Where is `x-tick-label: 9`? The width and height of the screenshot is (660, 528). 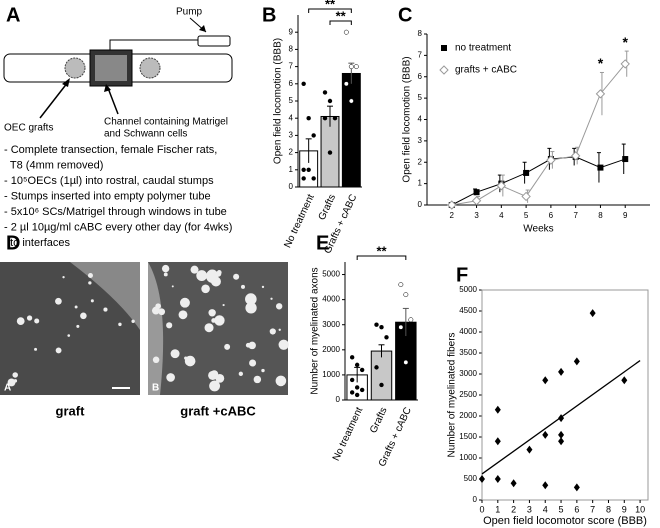
x-tick-label: 9 is located at coordinates (625, 215).